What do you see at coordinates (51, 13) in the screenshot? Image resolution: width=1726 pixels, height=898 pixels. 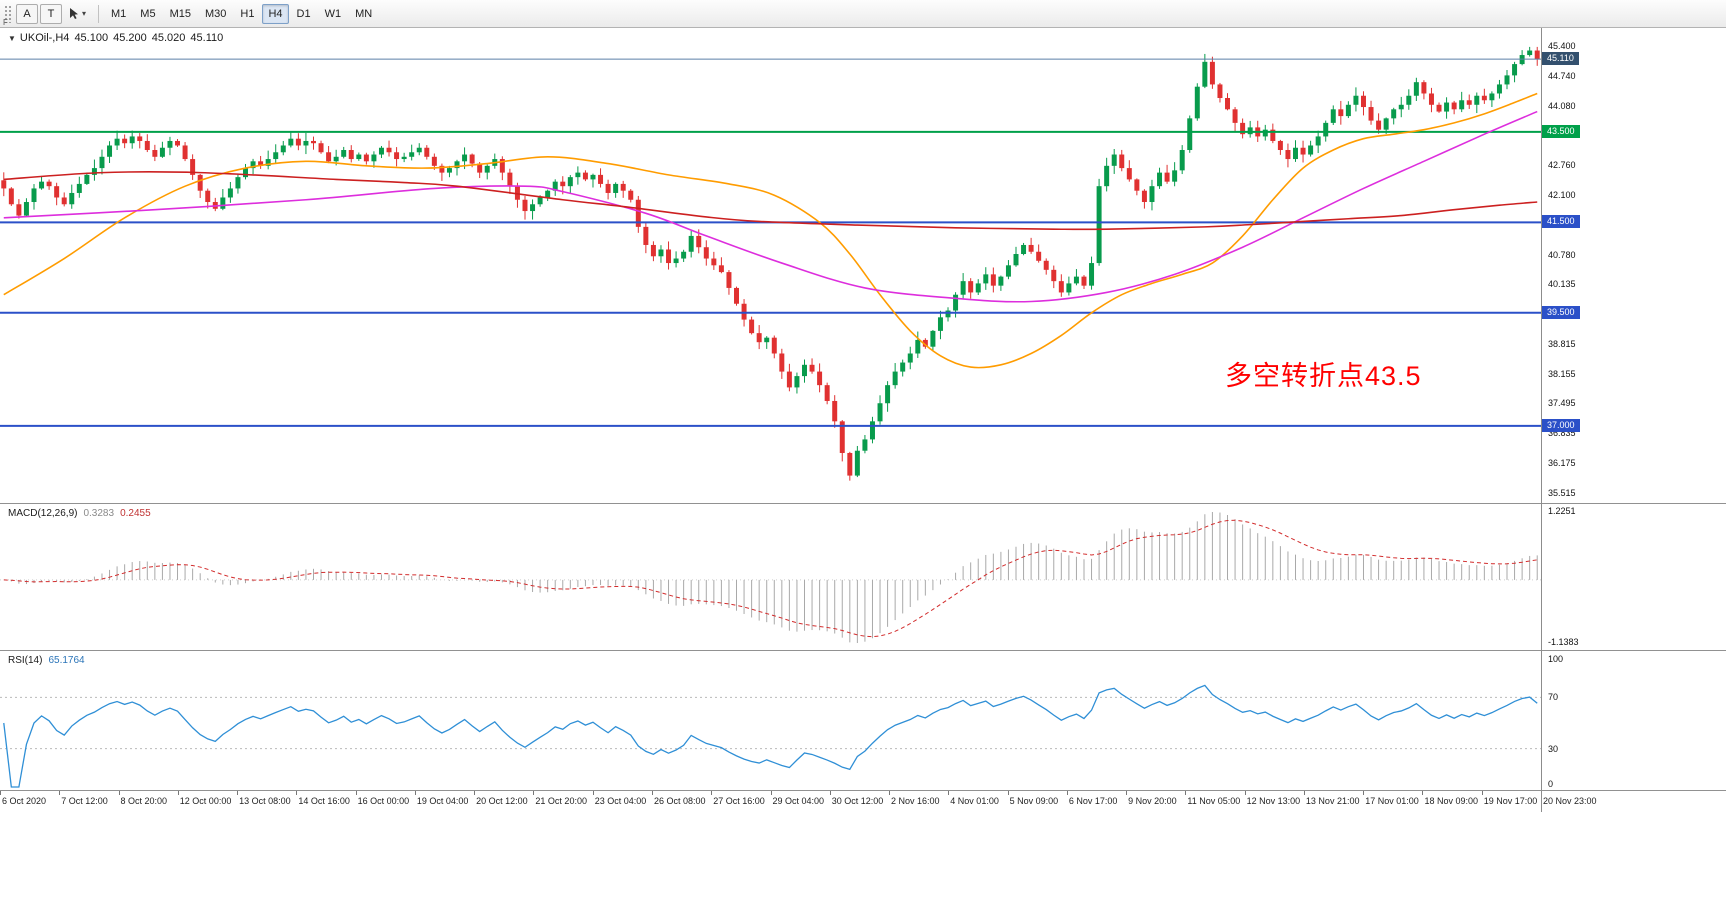 I see `text-tool-button: T` at bounding box center [51, 13].